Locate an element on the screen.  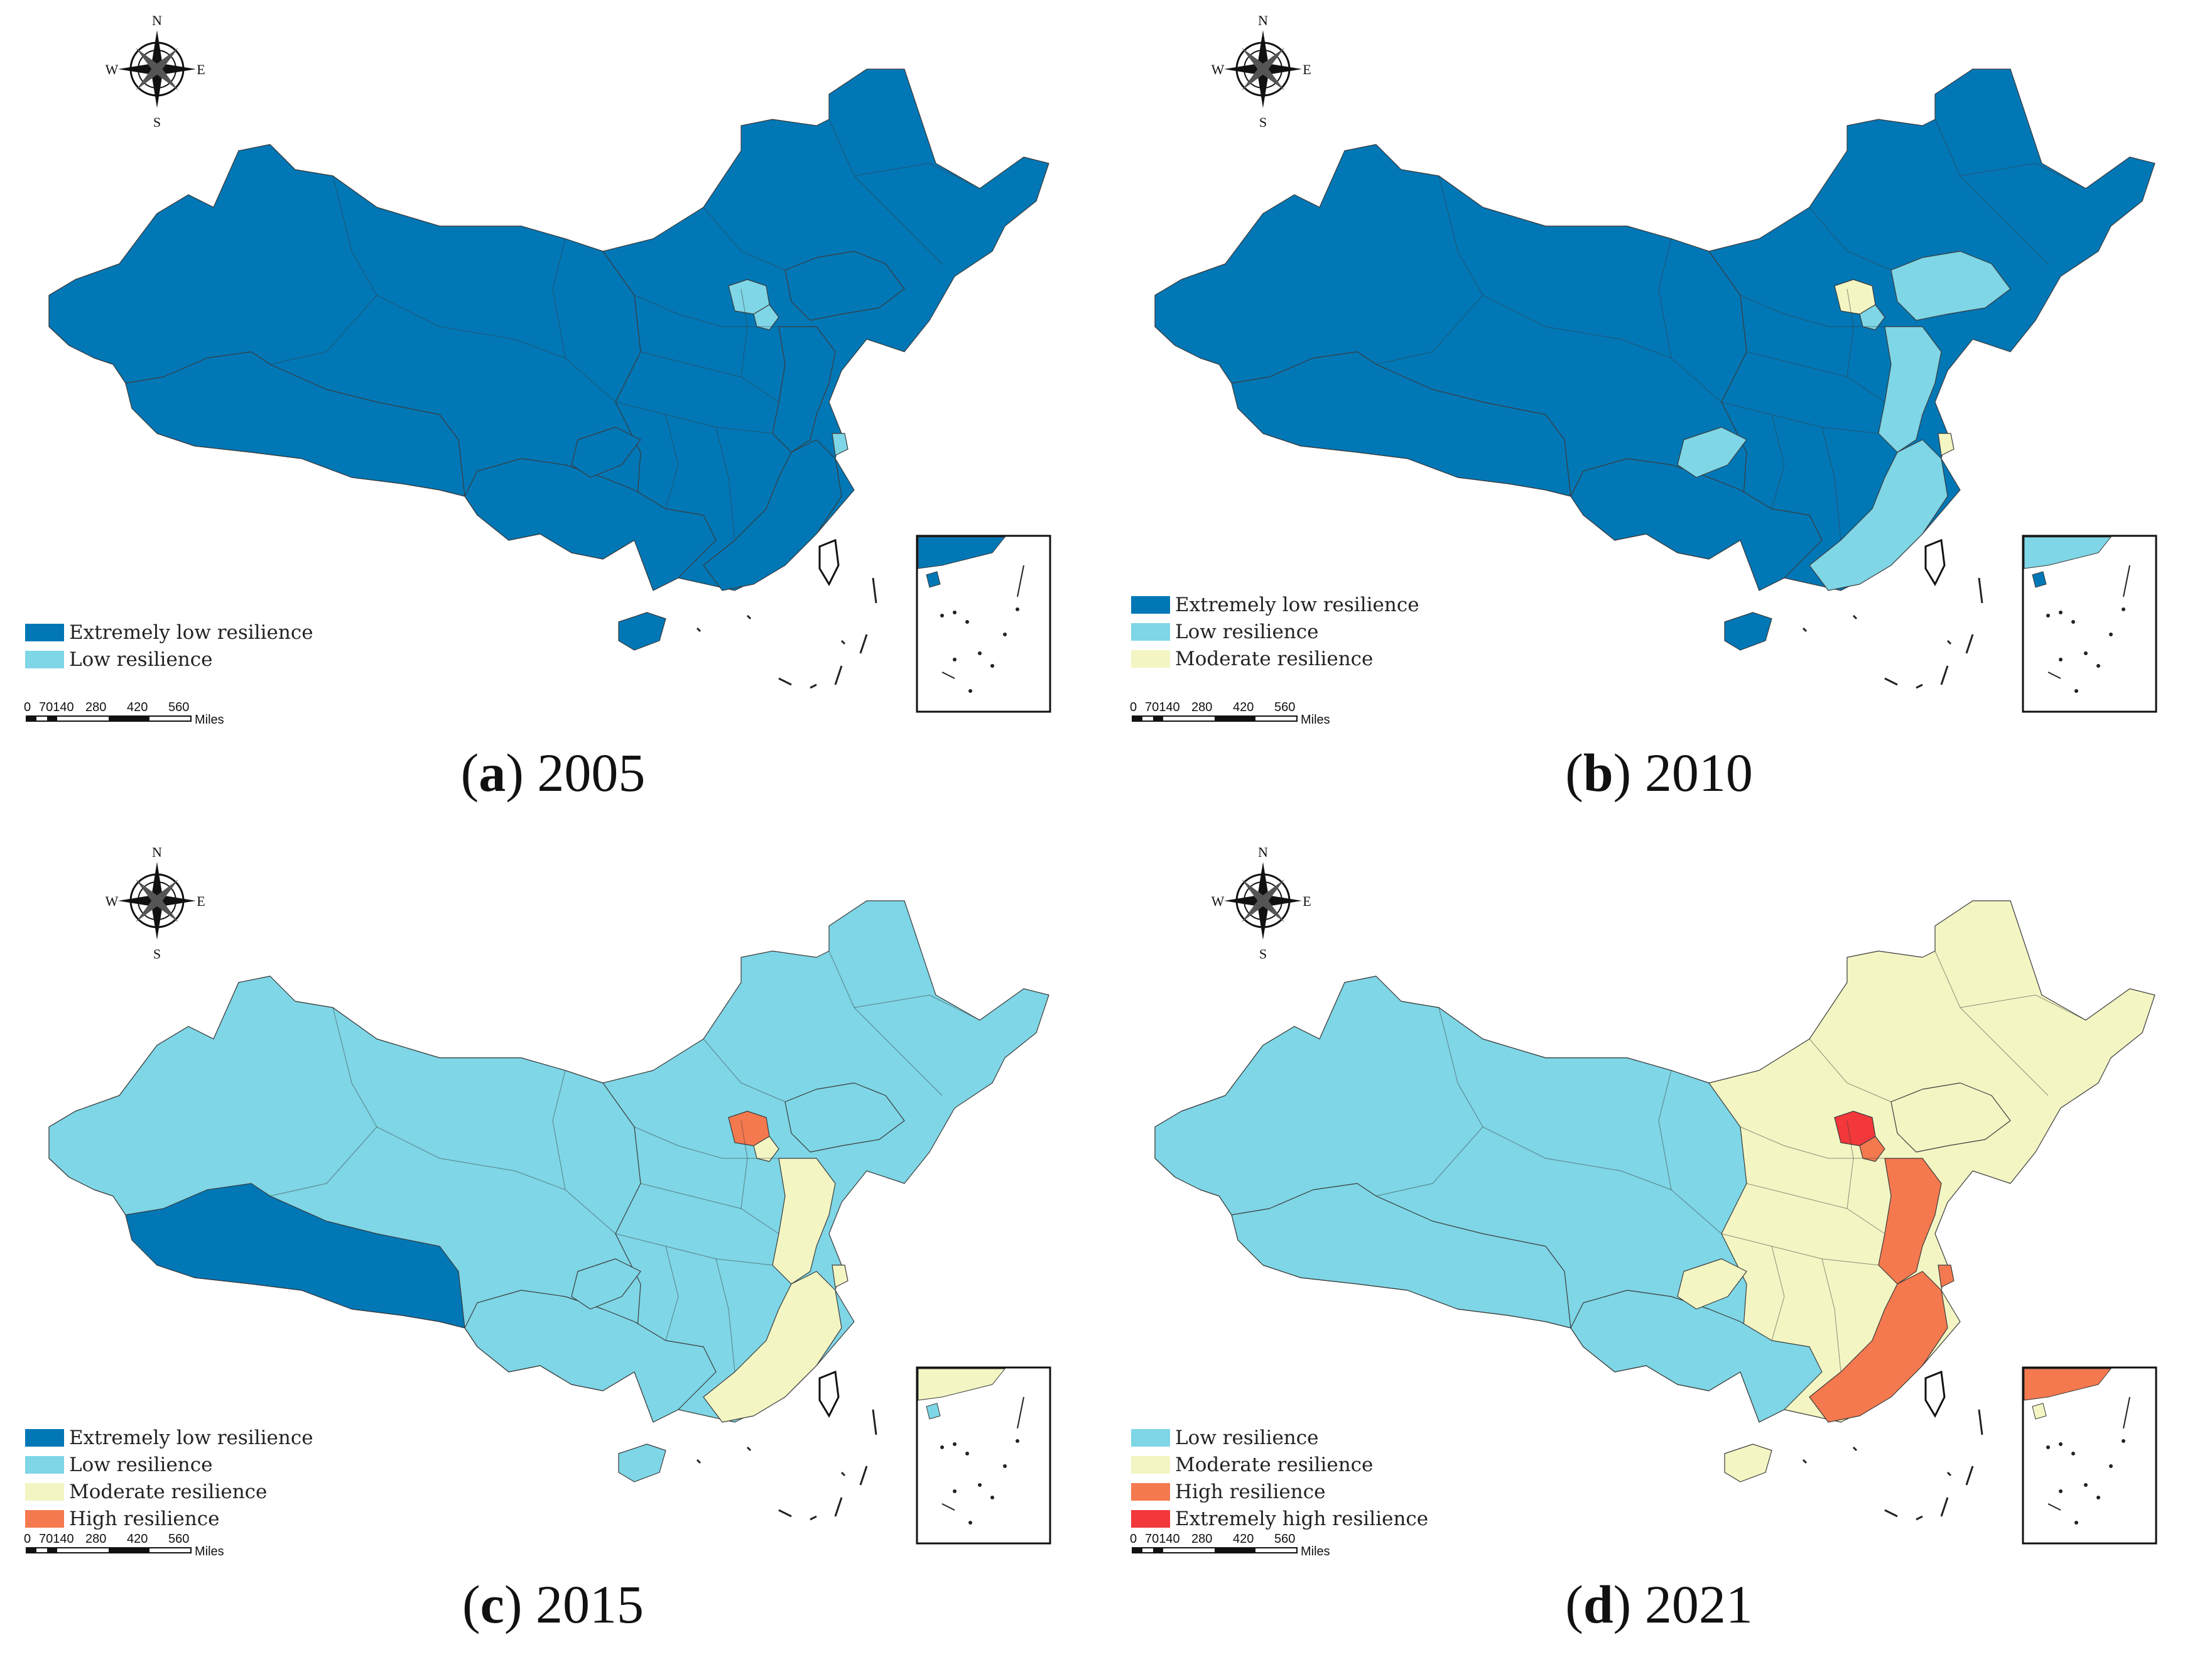
panel-caption: (c) 2015 is located at coordinates (553, 1604).